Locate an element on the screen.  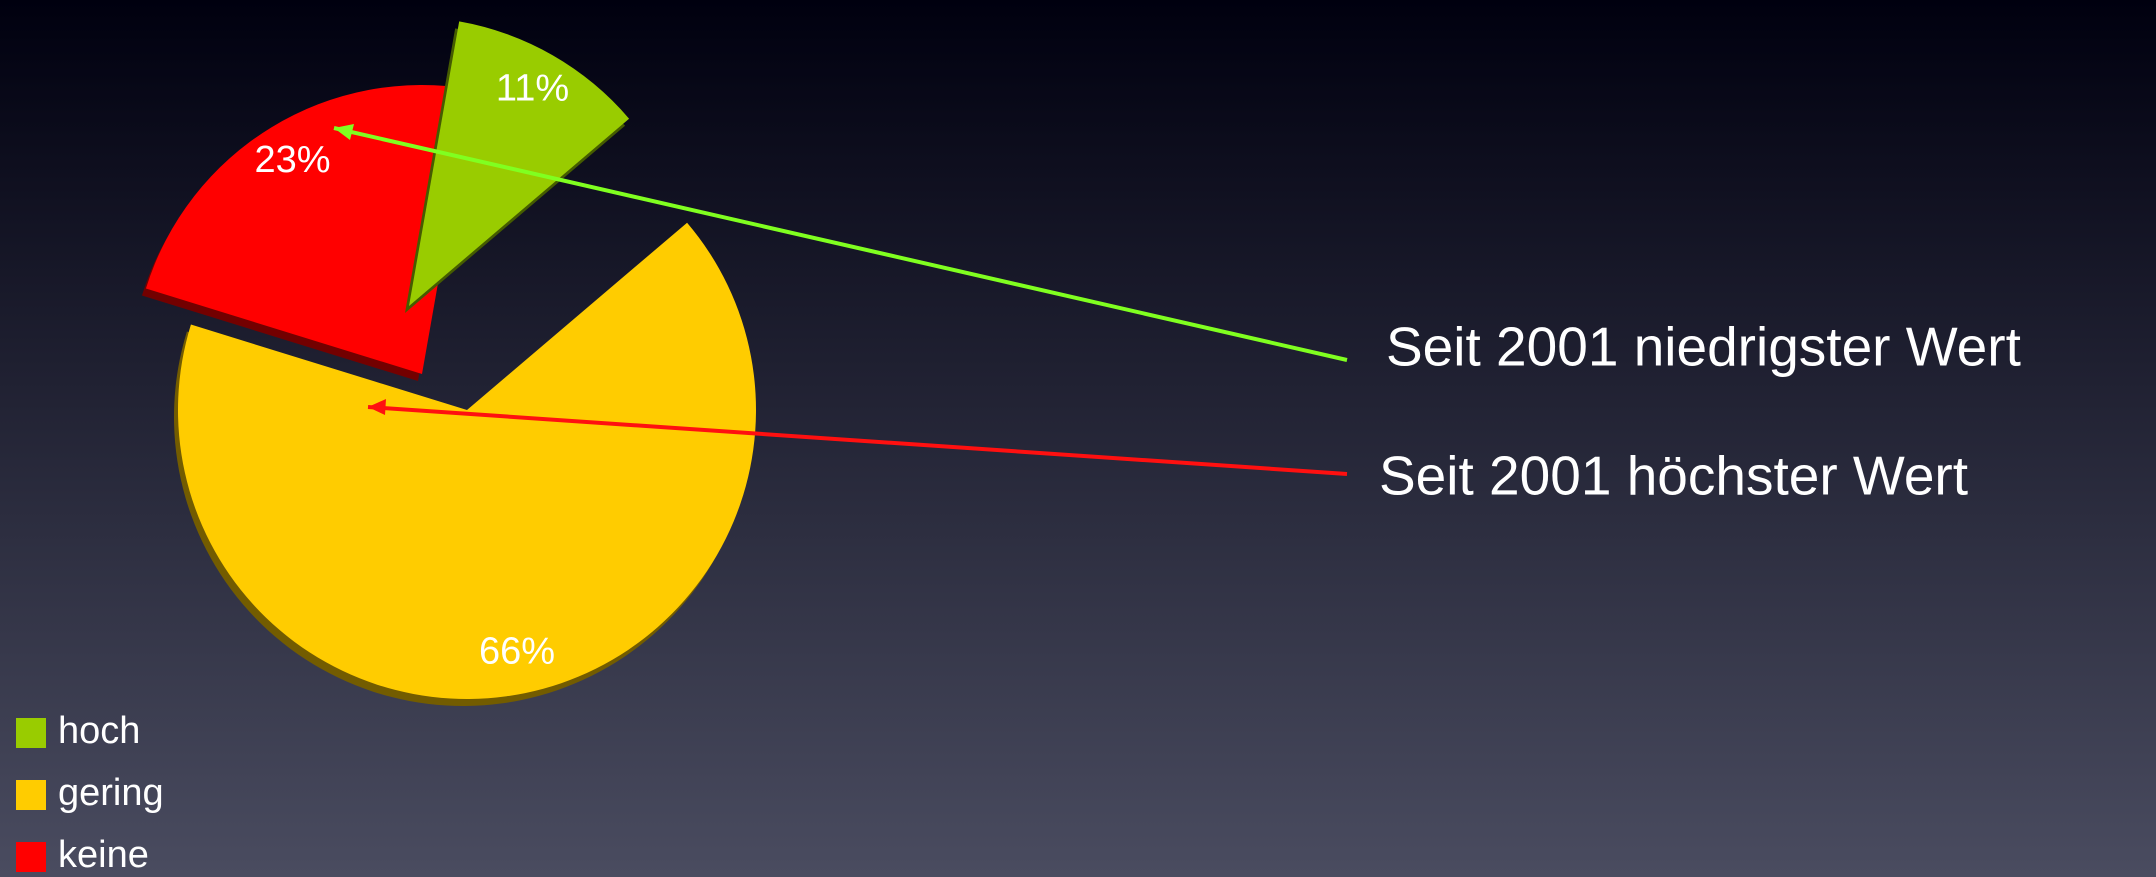
legend-label: gering is located at coordinates (111, 793).